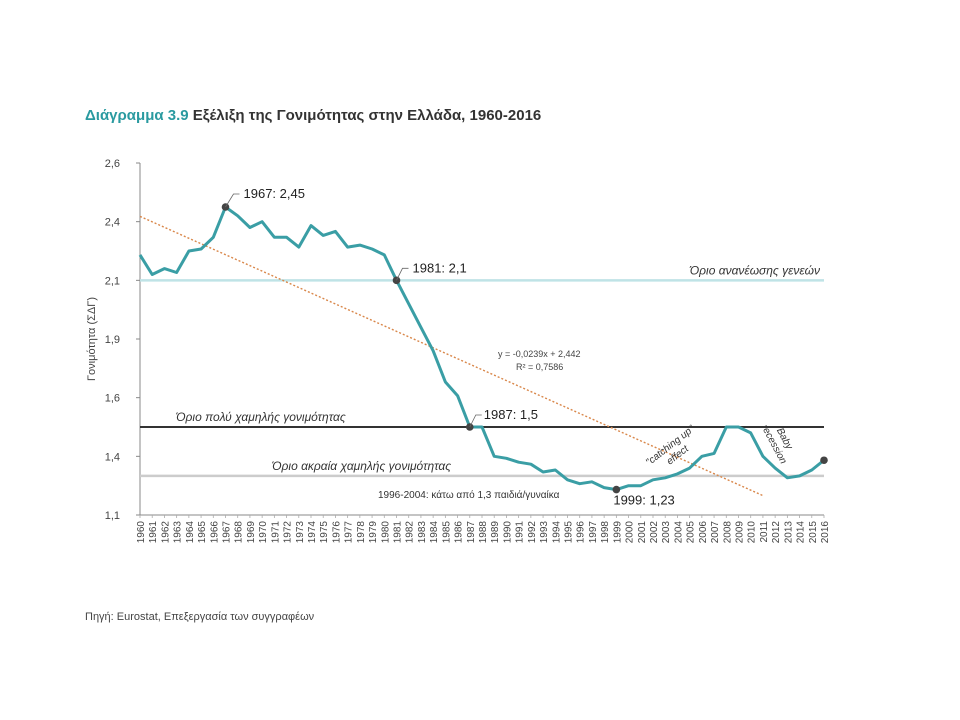 Image resolution: width=960 pixels, height=720 pixels. Describe the element at coordinates (300, 532) in the screenshot. I see `x-tick-label: 1973` at that location.